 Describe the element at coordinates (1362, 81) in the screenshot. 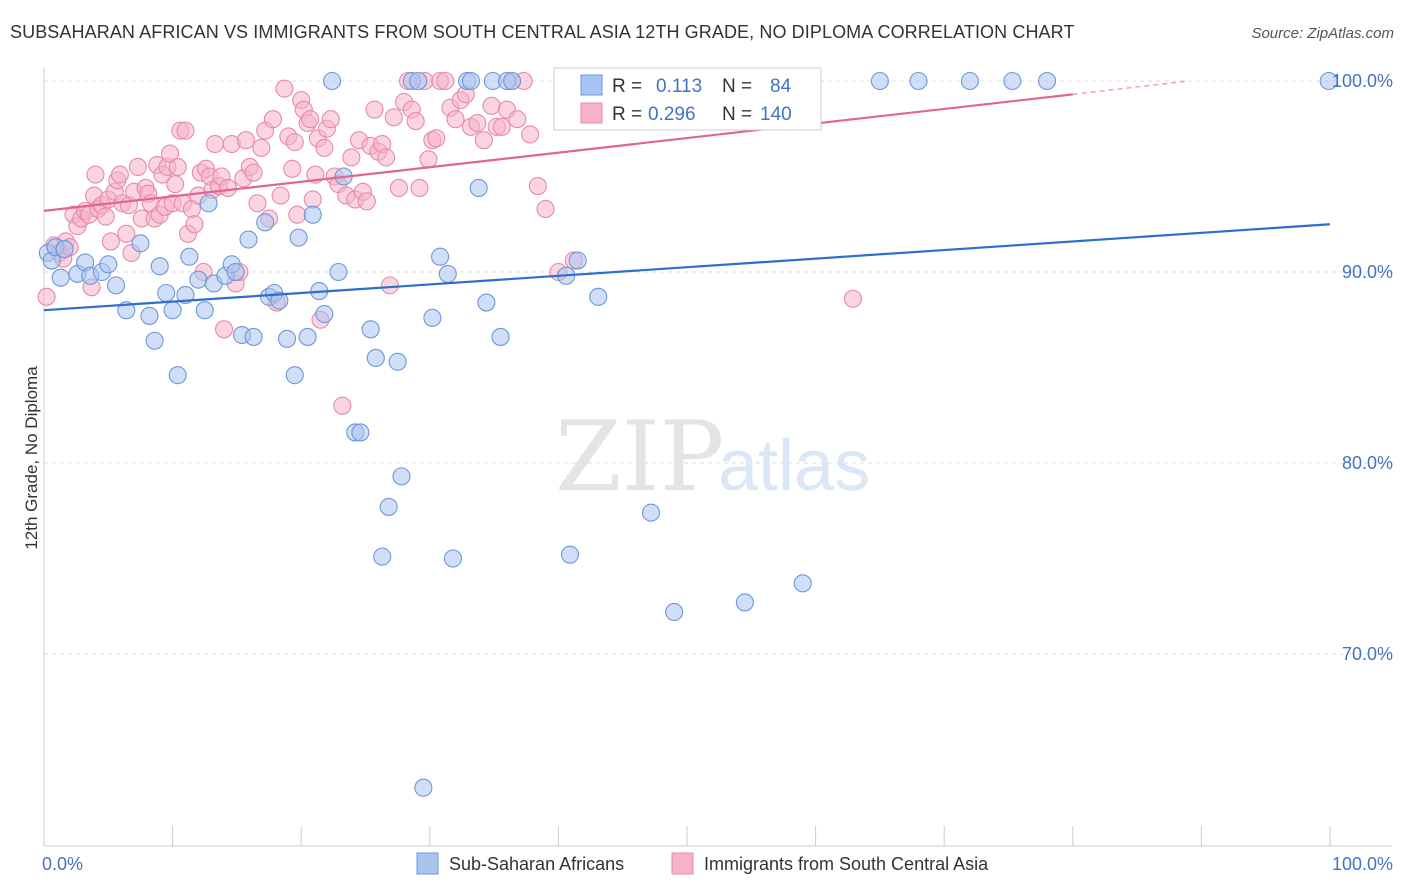

I see `y-tick-label-0: 100.0%` at that location.